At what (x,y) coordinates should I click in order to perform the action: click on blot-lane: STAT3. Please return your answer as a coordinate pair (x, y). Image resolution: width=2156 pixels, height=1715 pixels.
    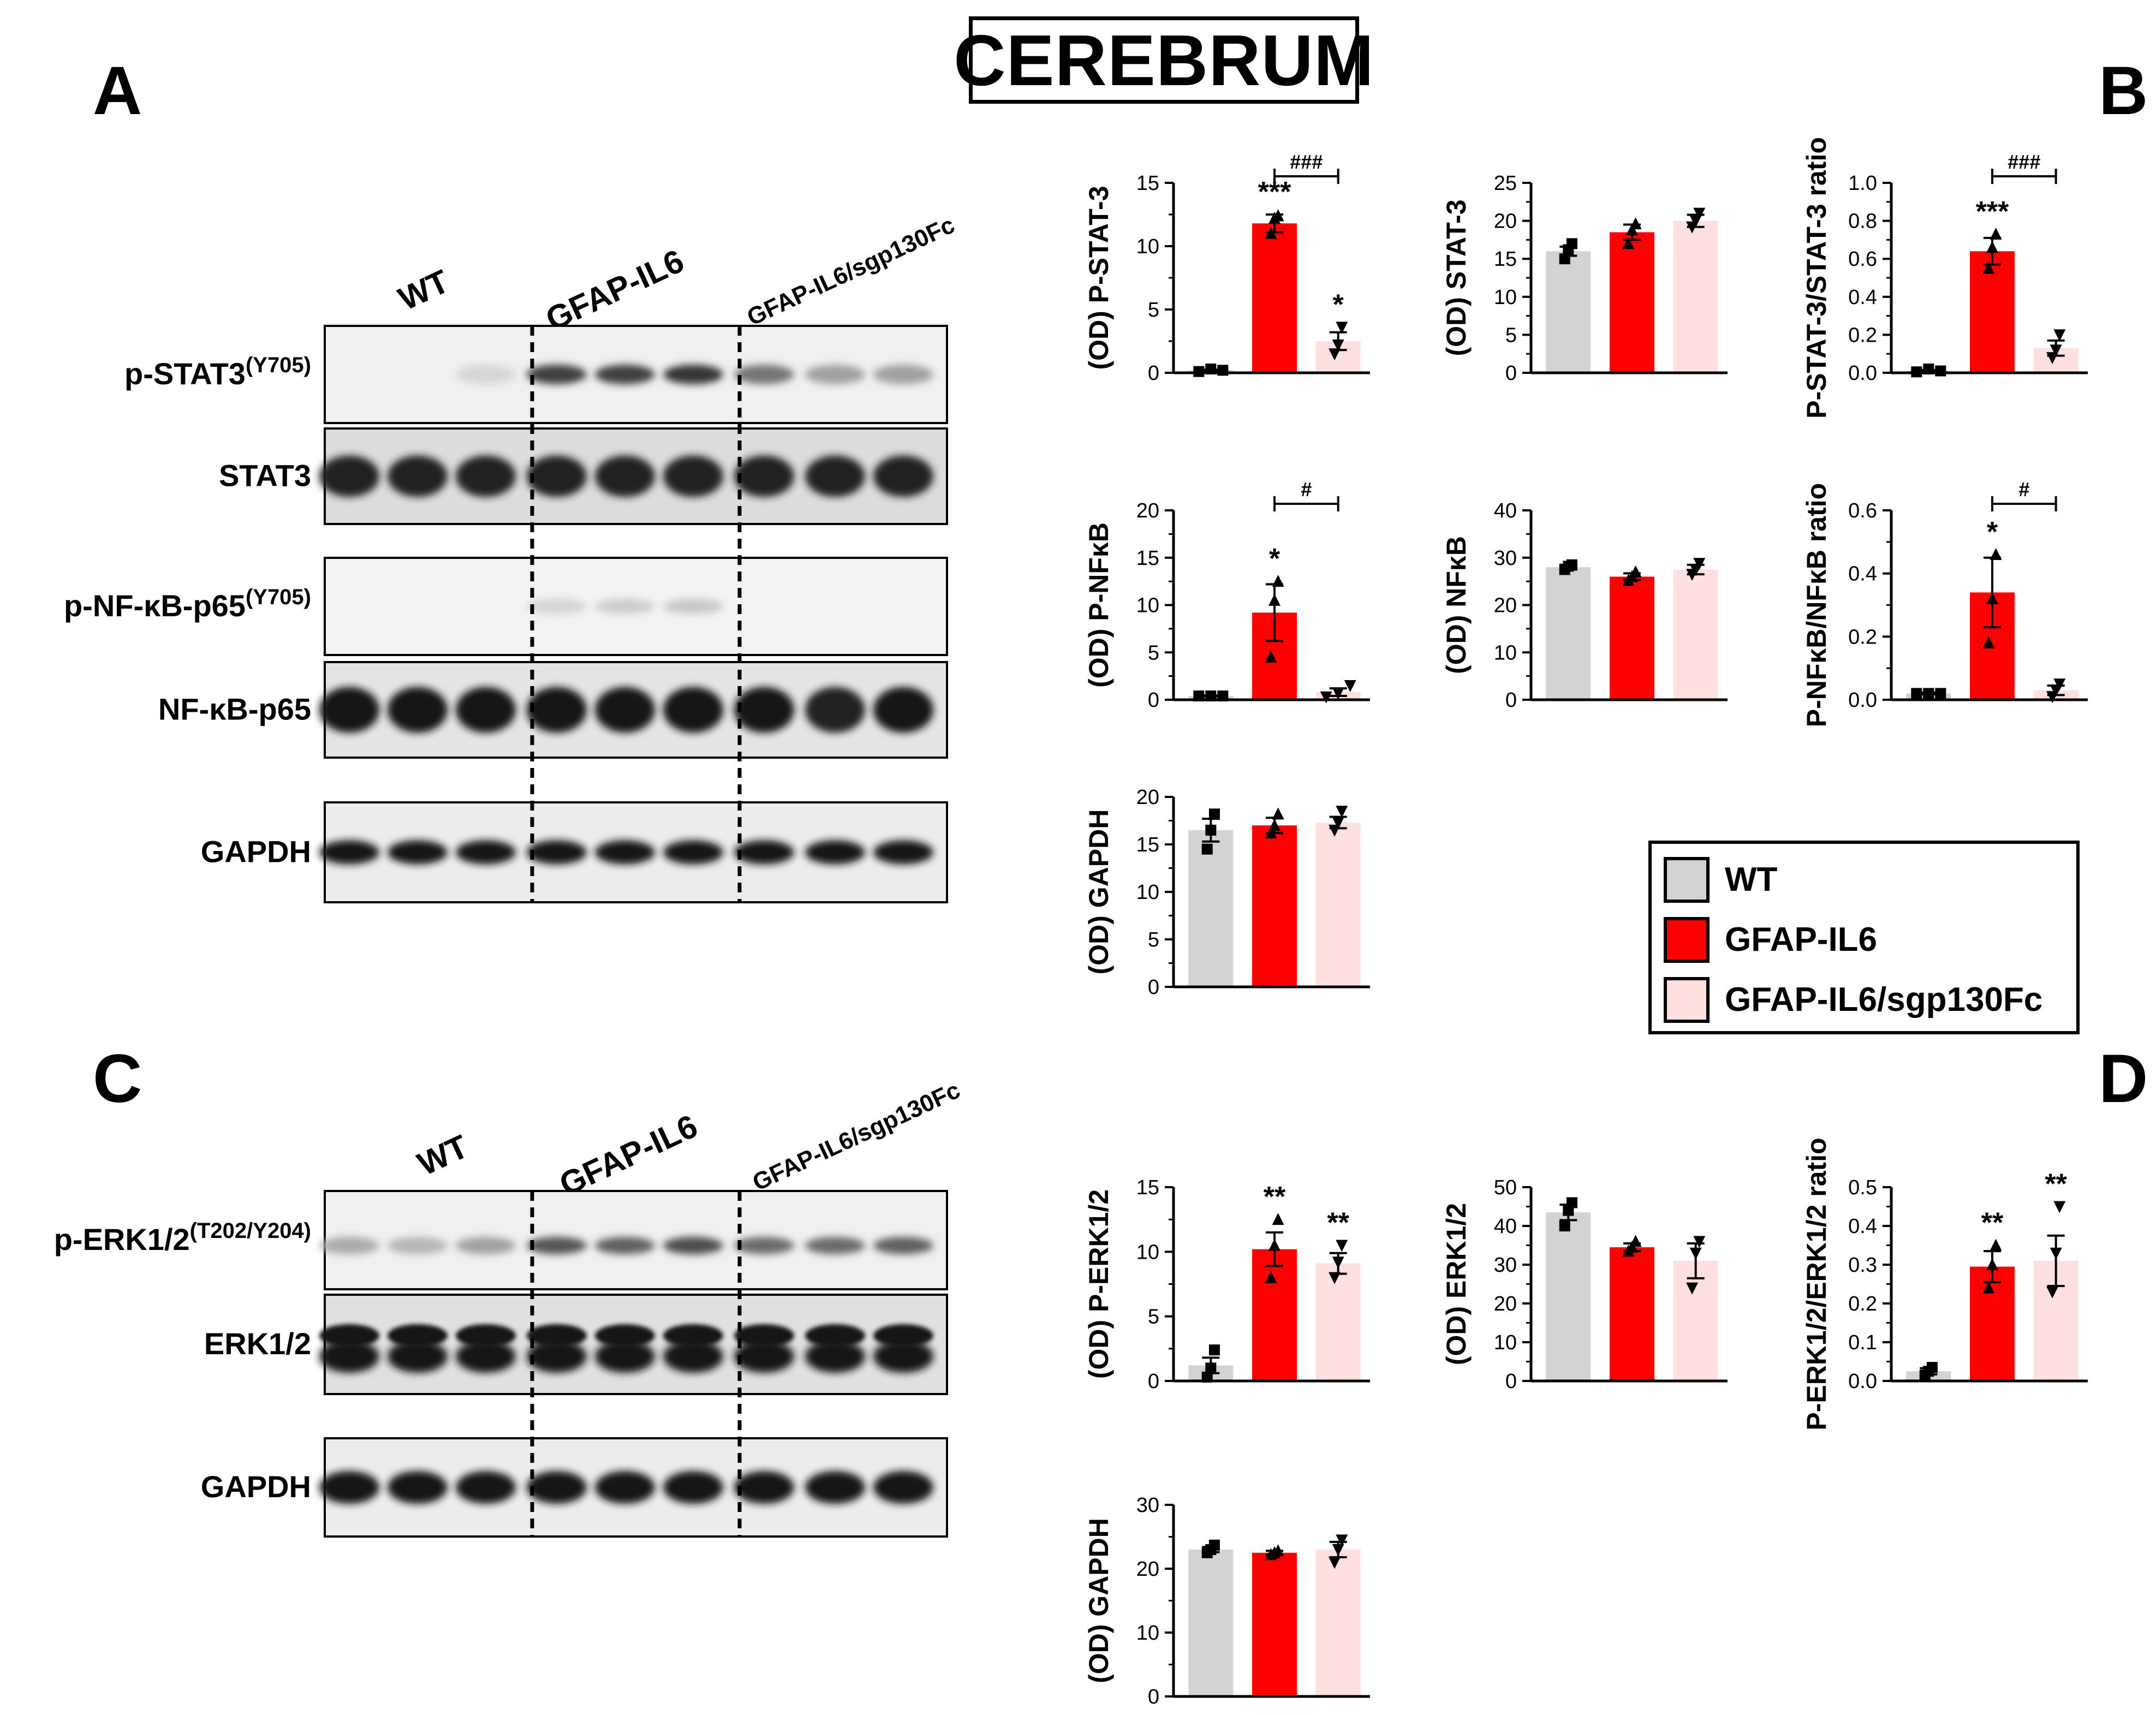
    Looking at the image, I should click on (583, 476).